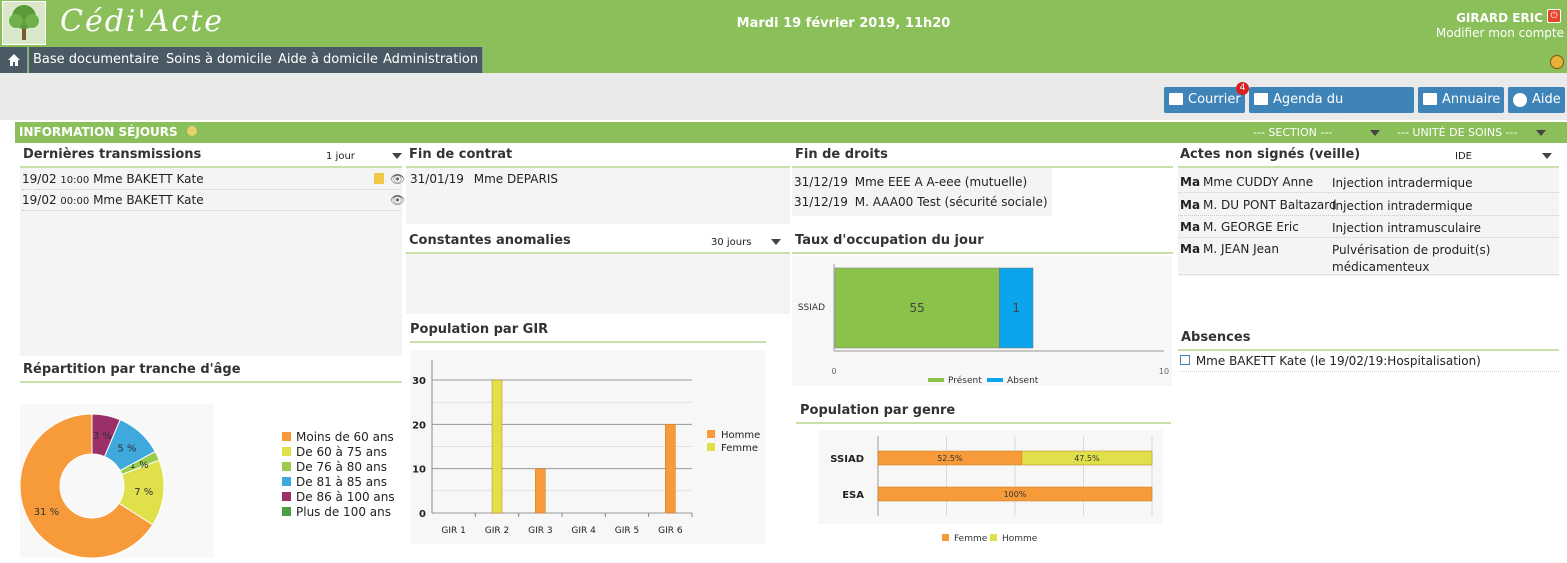 This screenshot has height=563, width=1567. I want to click on gender-bar-chart: SSIAD 52.5% 47.5% ESA 100% Femme Homme, so click(990, 487).